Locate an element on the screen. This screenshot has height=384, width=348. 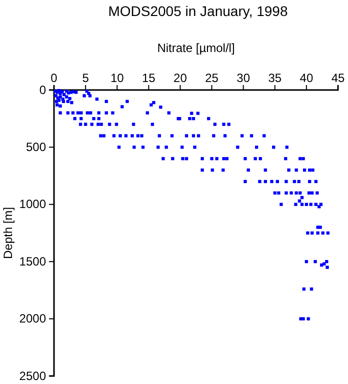
x-tick-label: 40 is located at coordinates (307, 78).